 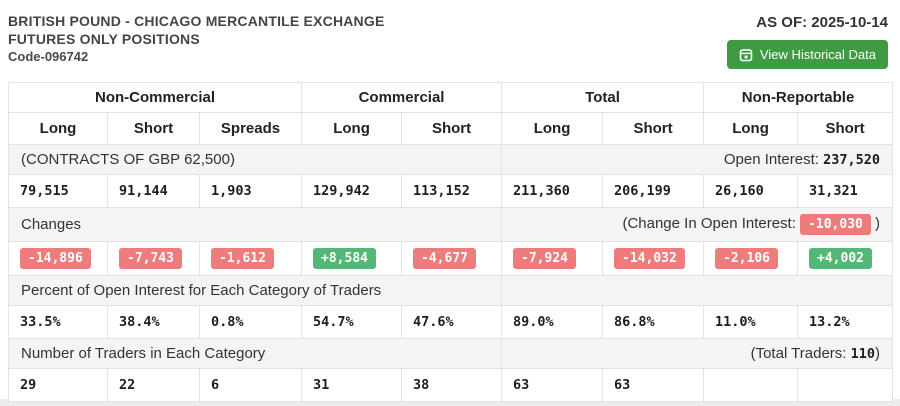 I want to click on change-badge: +8,584, so click(x=344, y=258).